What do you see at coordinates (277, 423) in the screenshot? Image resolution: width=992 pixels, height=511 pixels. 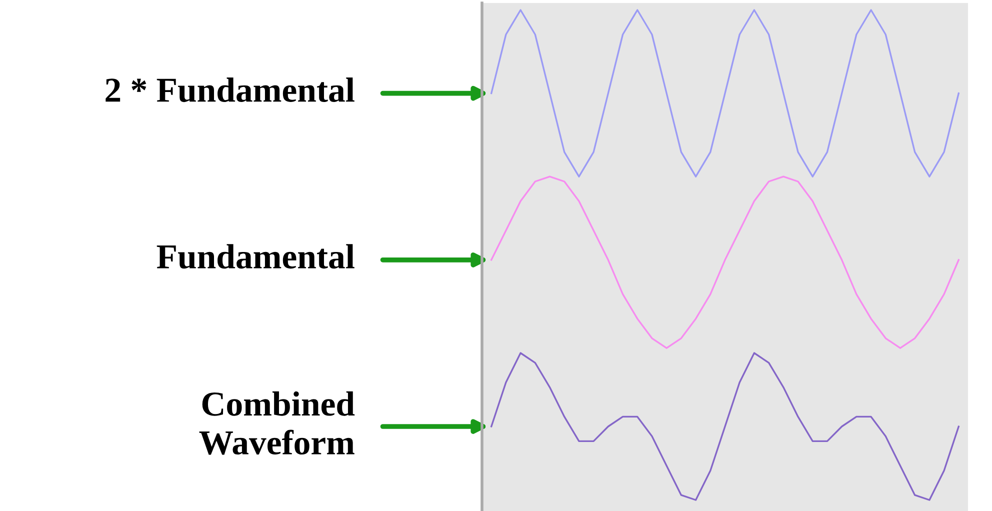 I see `text: Combined Waveform` at bounding box center [277, 423].